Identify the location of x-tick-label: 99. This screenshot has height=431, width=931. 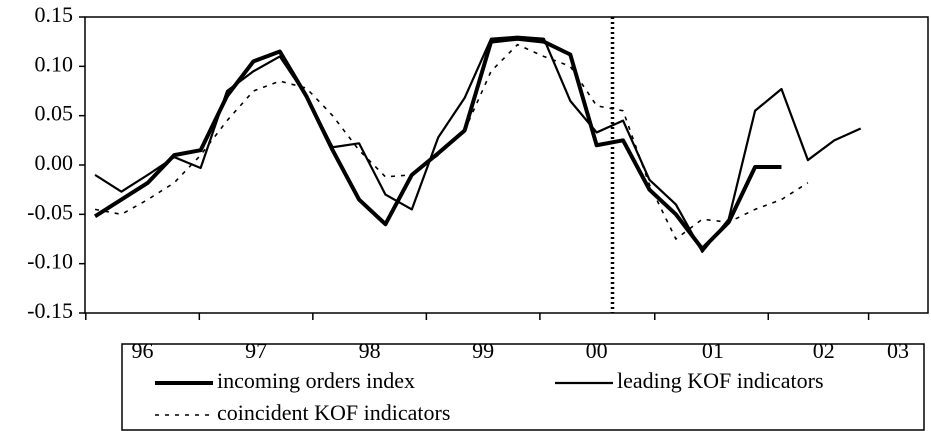
(483, 350).